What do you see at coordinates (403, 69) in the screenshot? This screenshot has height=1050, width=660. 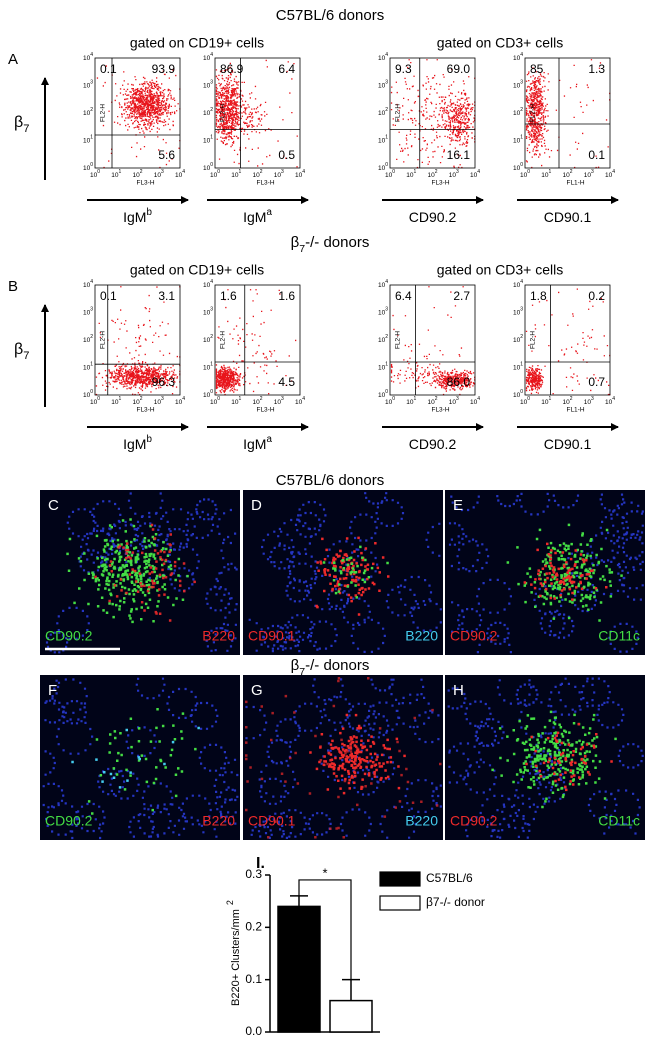 I see `quadrant-value: 9.3` at bounding box center [403, 69].